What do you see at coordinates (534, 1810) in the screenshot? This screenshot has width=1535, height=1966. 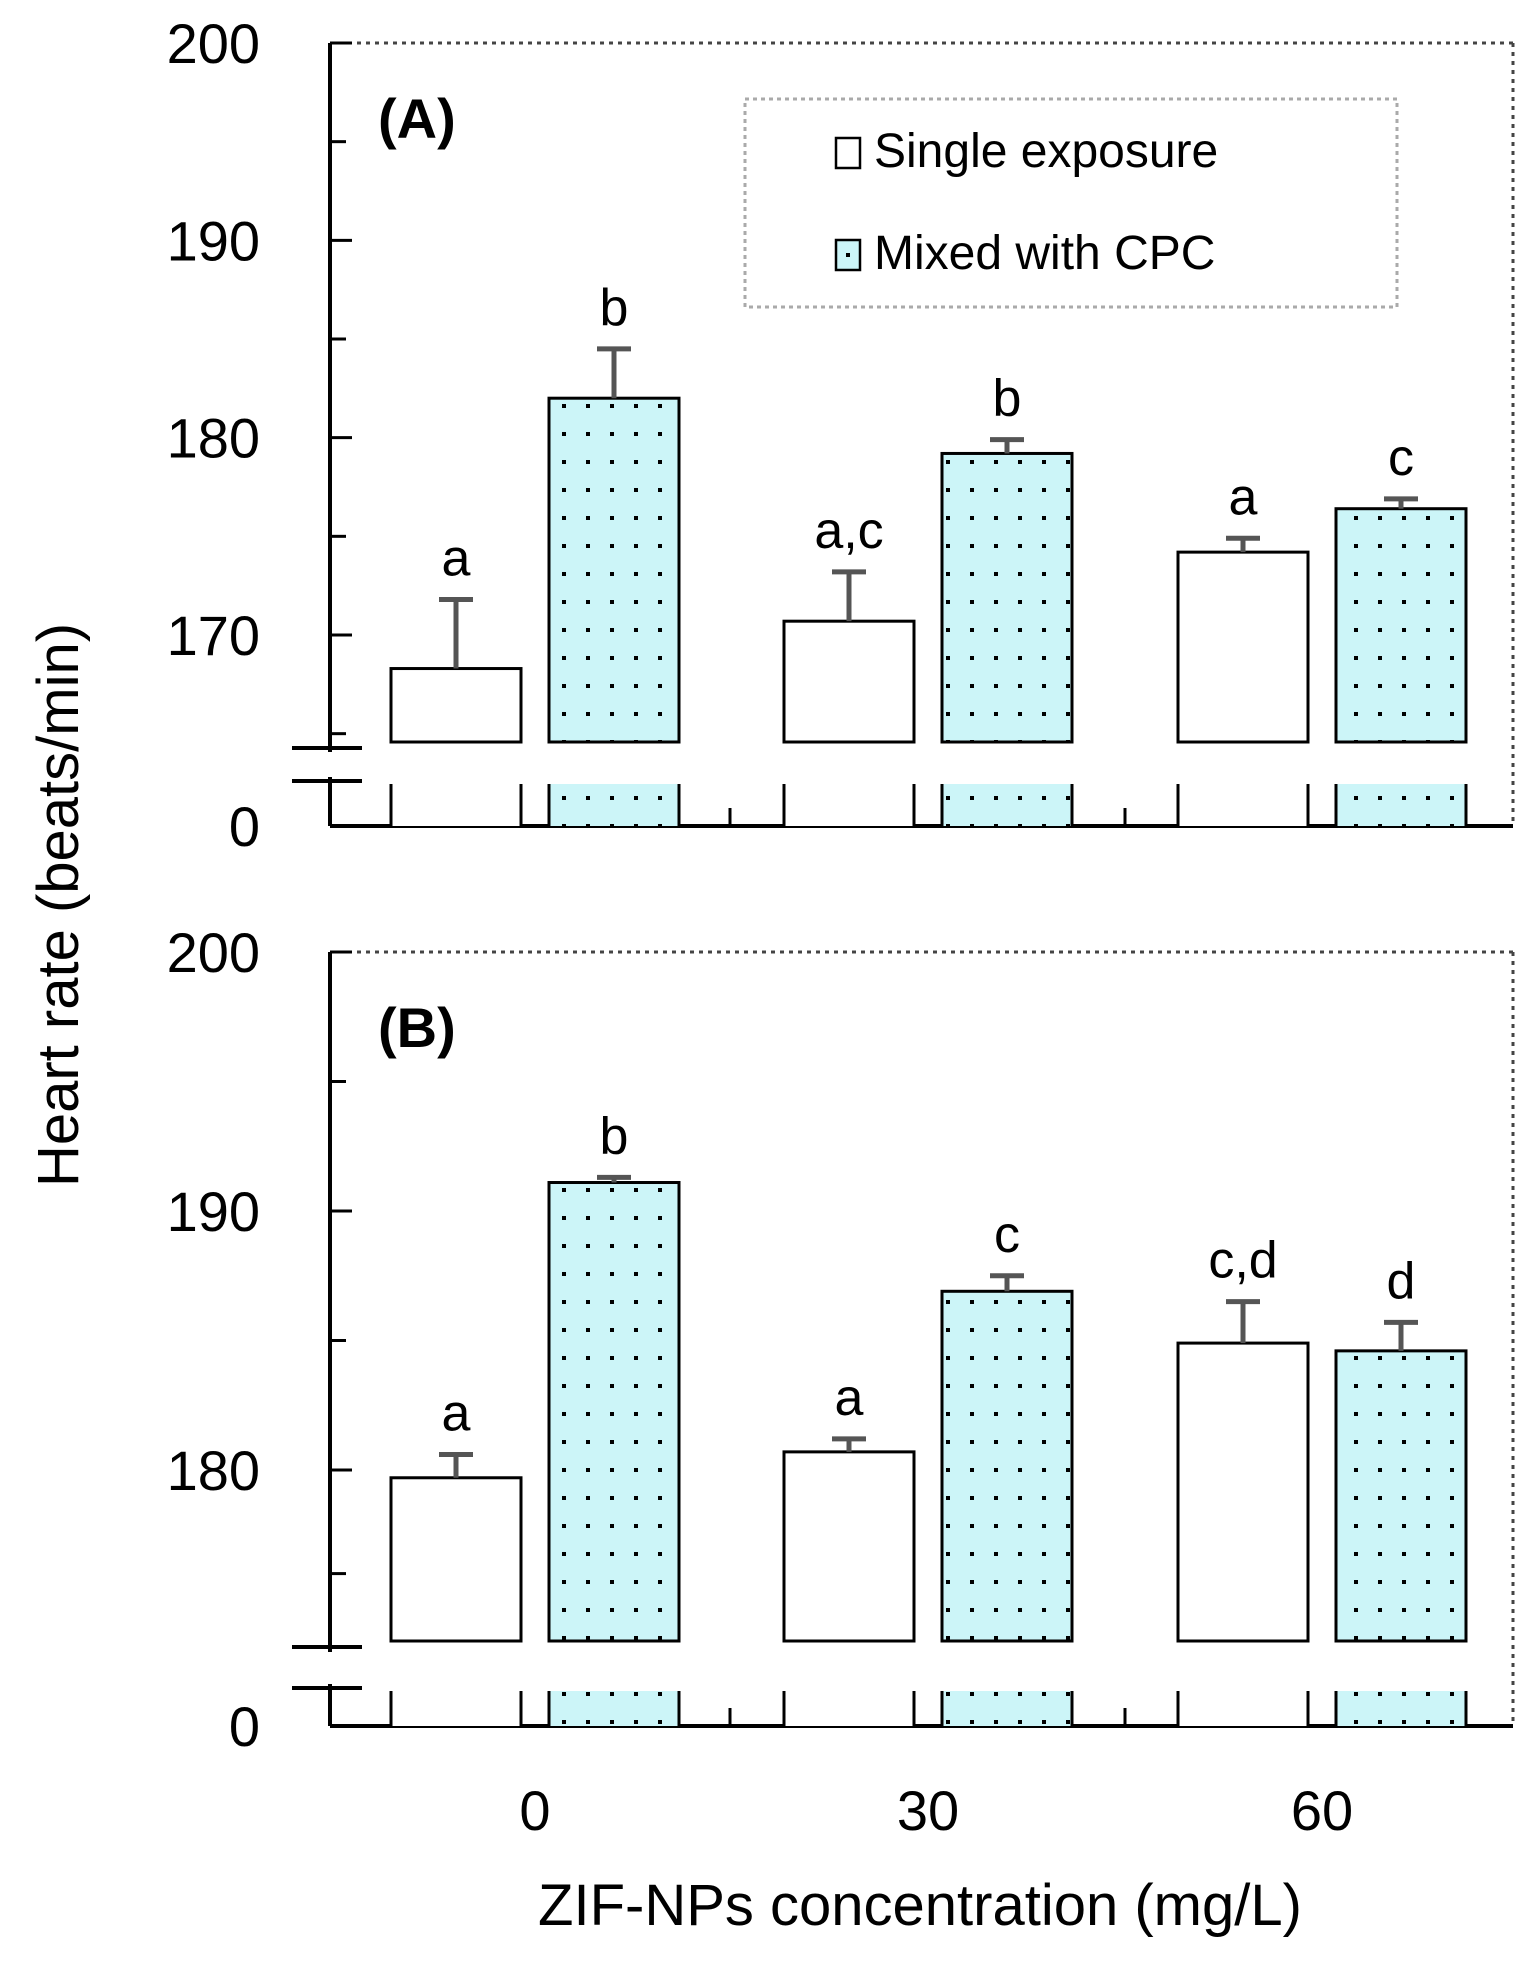 I see `x-tick-label: 0` at bounding box center [534, 1810].